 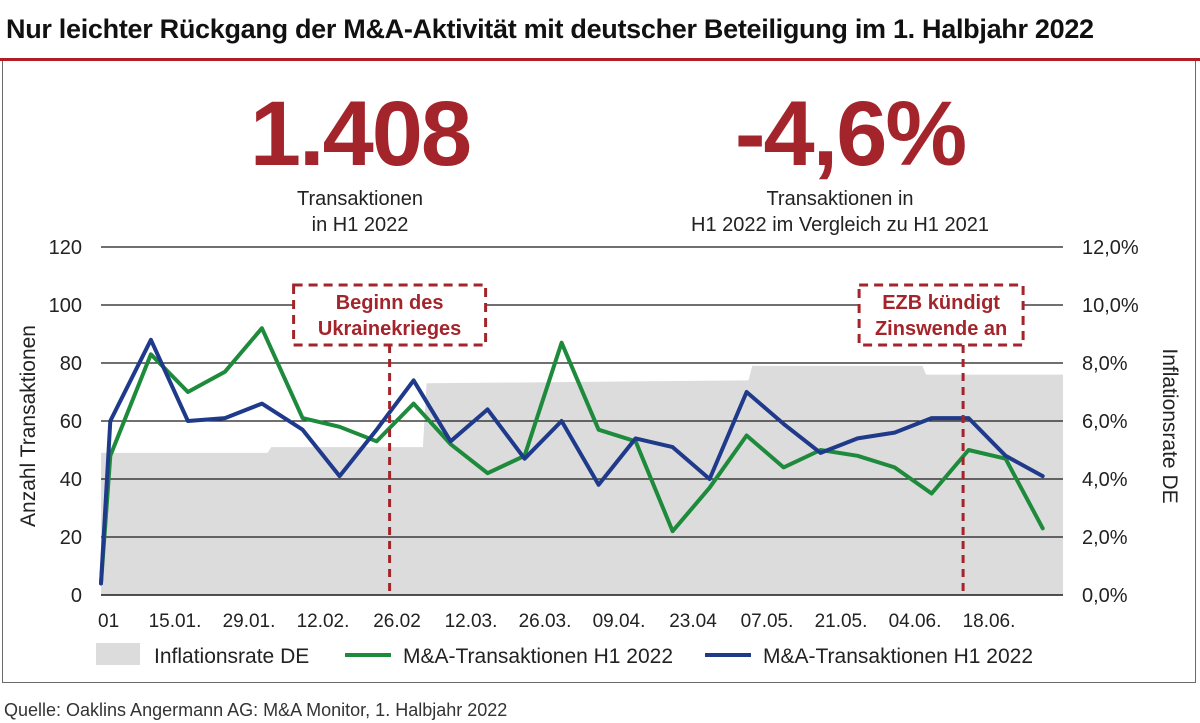 I want to click on y-tick-label: 40, so click(x=71, y=480).